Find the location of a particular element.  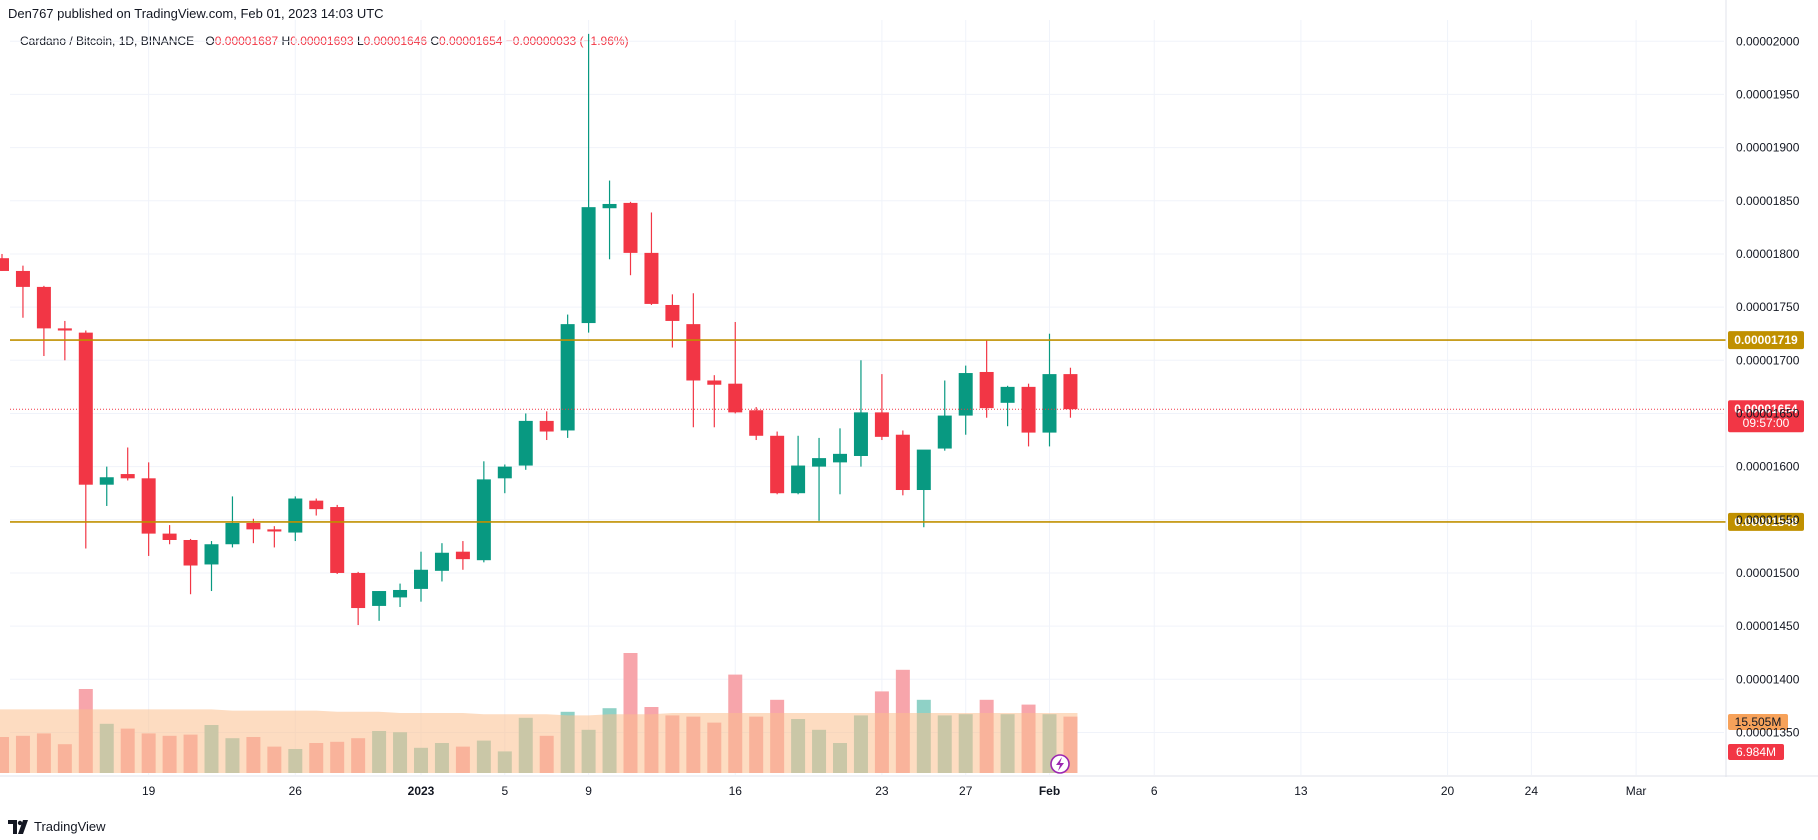

x-tick-label: 16 is located at coordinates (736, 791).